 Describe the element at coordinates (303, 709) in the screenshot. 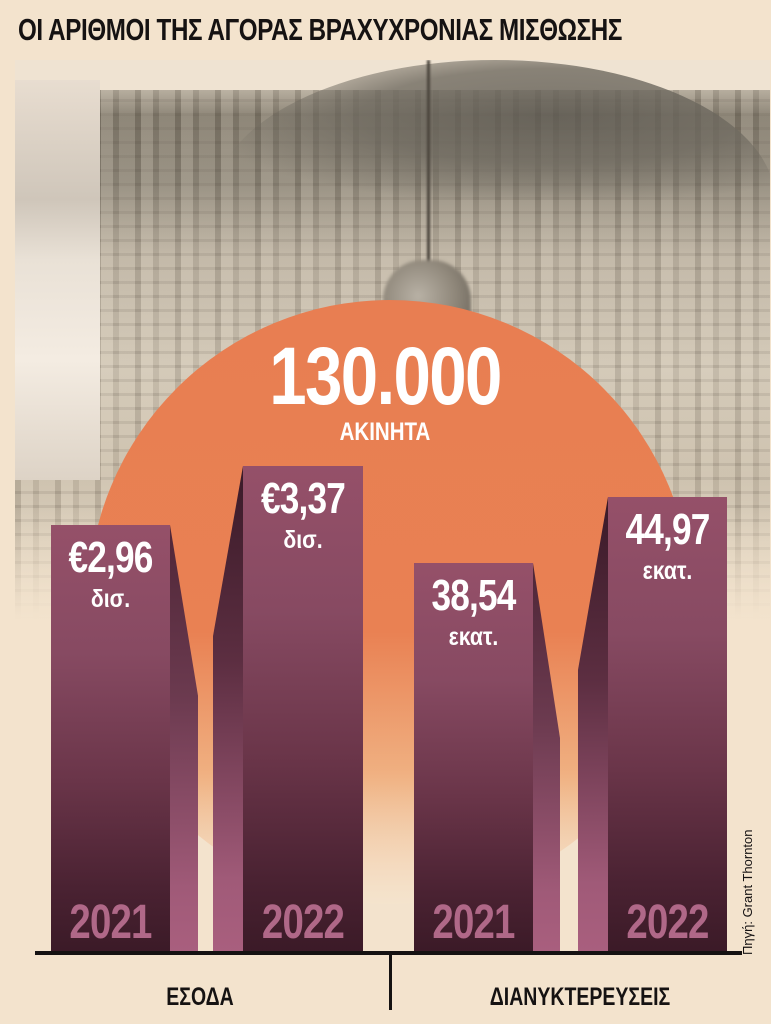

I see `bar-revenue-2022: €3,37 δισ. 2022` at that location.